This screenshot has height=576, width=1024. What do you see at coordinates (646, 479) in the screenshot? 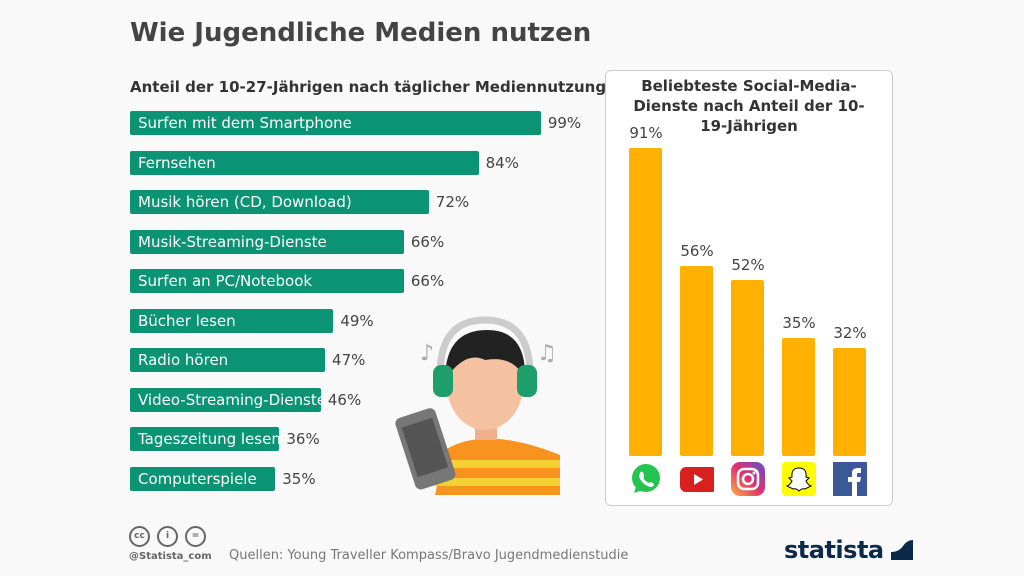
I see `whatsapp-icon` at bounding box center [646, 479].